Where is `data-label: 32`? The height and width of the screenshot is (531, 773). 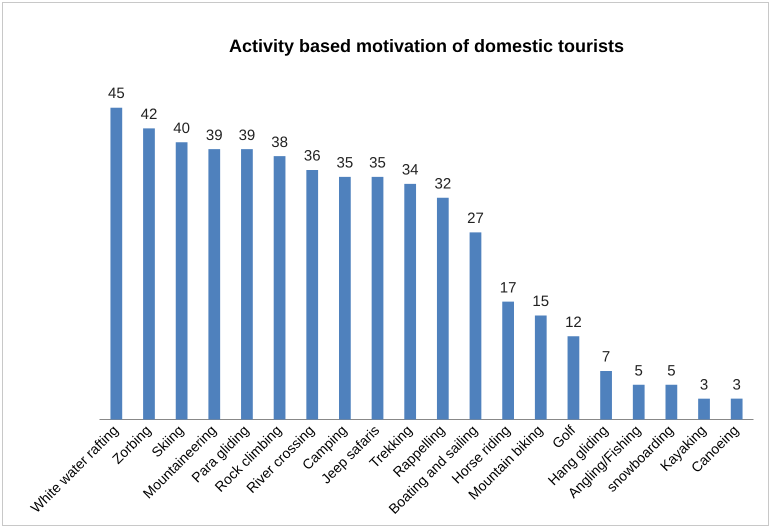
data-label: 32 is located at coordinates (443, 183).